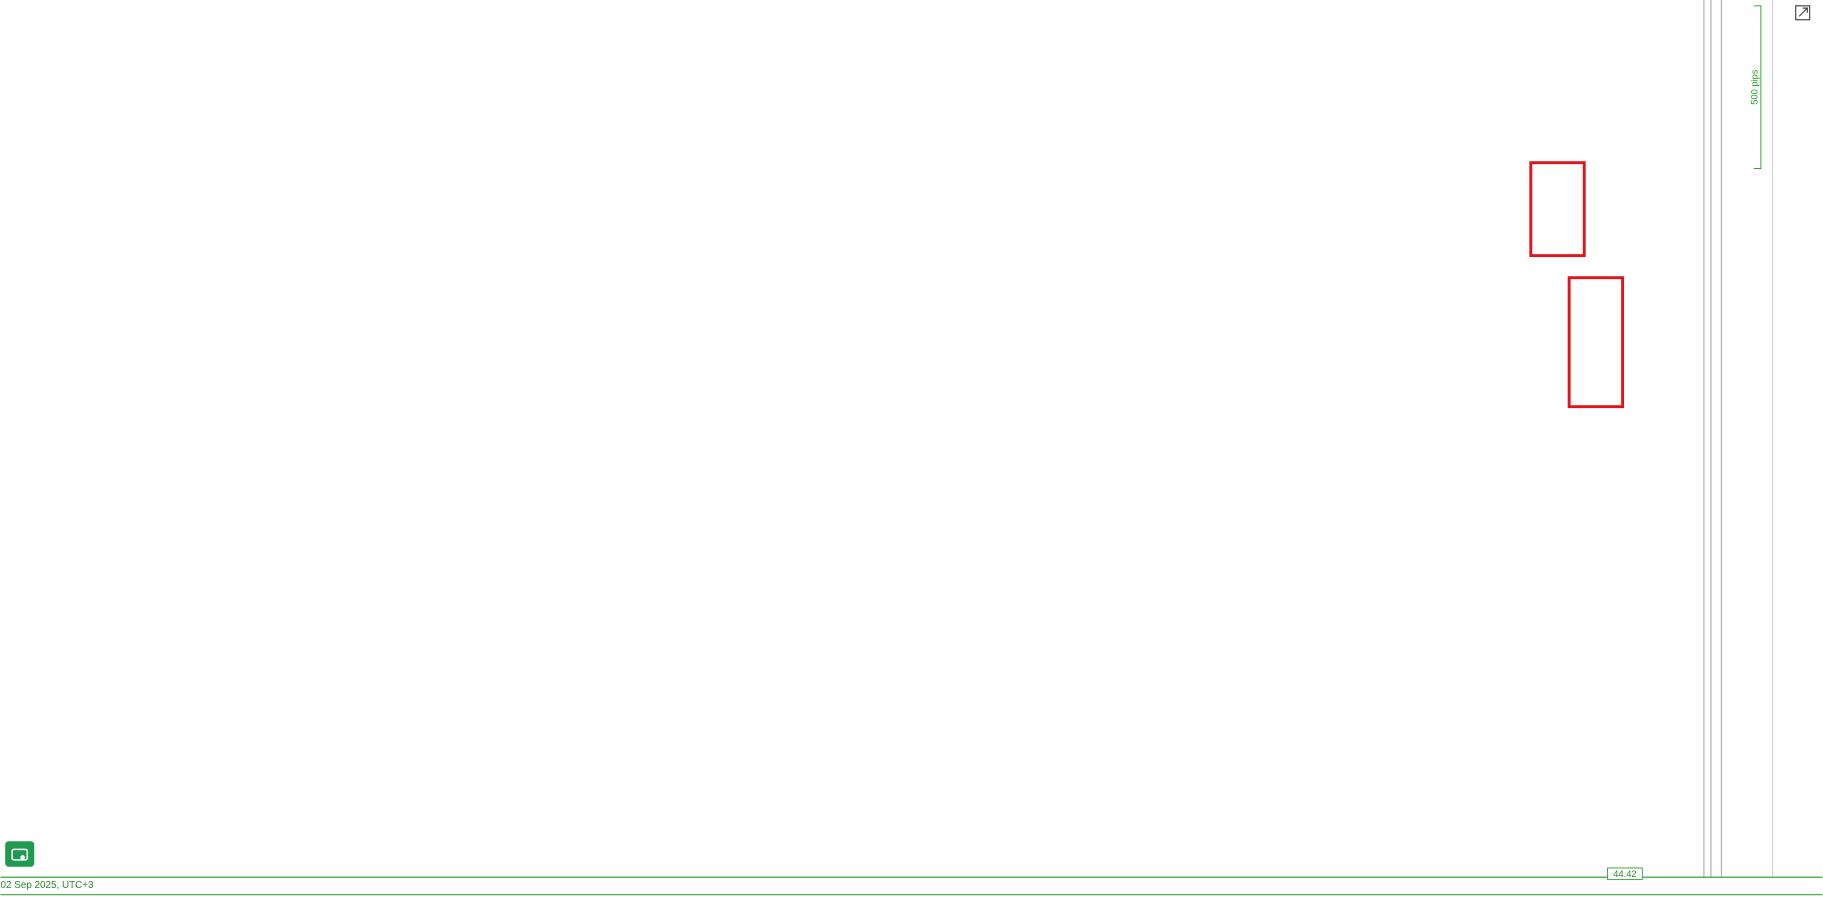 This screenshot has width=1823, height=897. I want to click on countdown: 44.42, so click(1624, 874).